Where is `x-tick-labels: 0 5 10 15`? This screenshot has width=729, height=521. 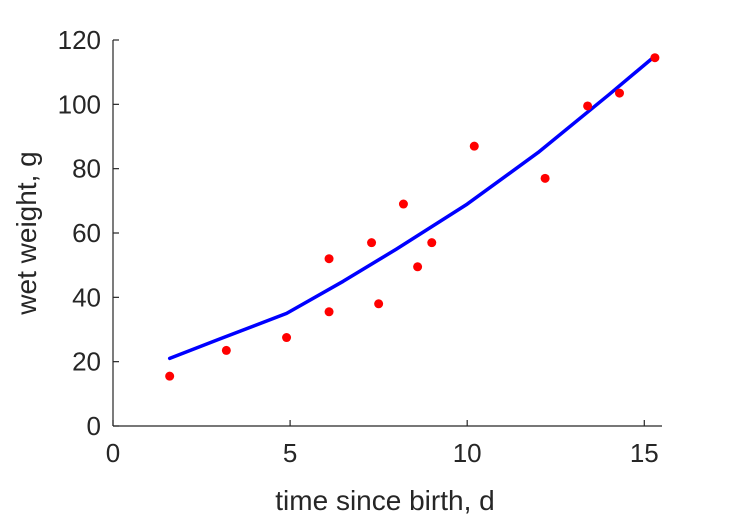
x-tick-labels: 0 5 10 15 is located at coordinates (382, 453).